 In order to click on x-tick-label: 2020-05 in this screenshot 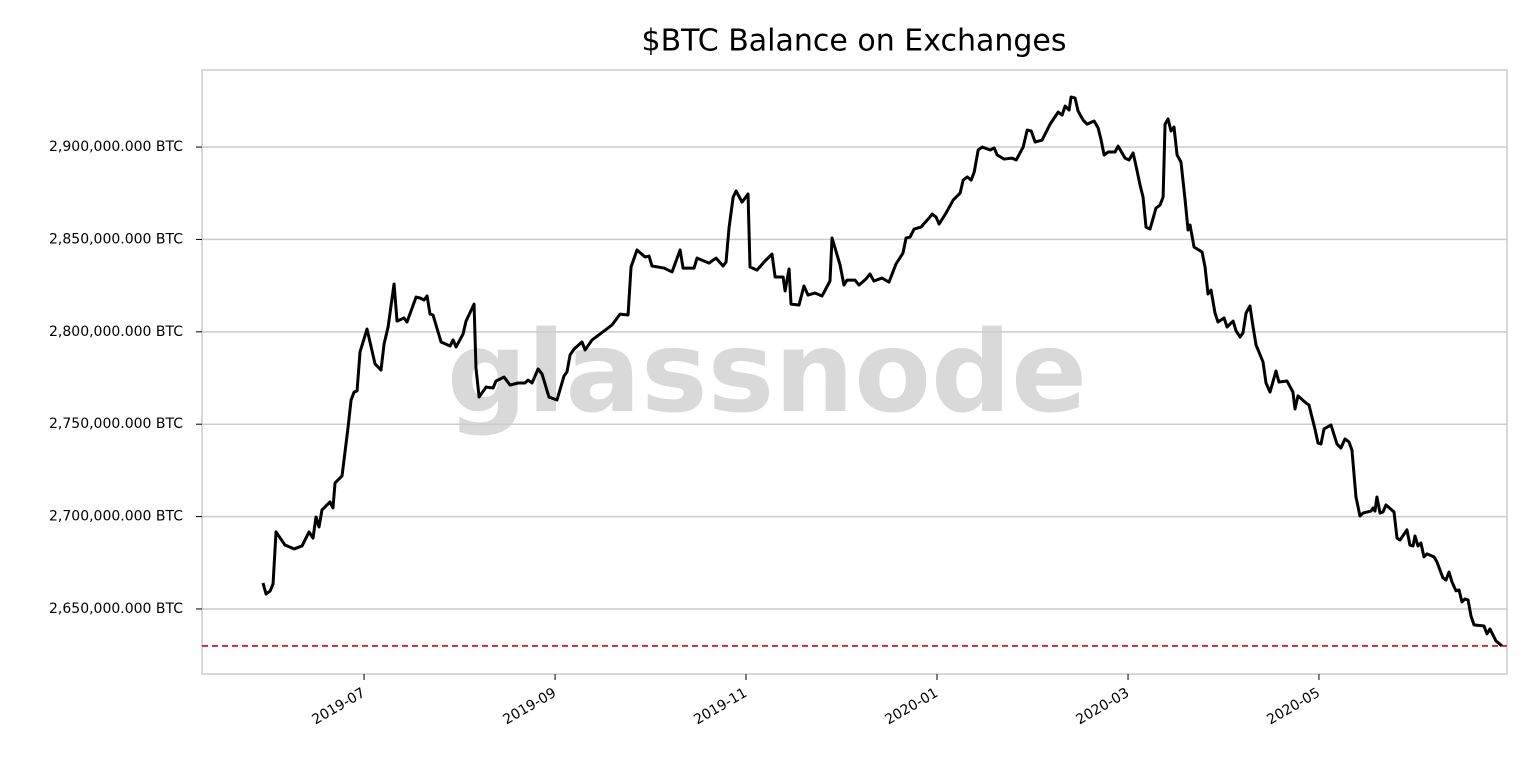, I will do `click(1293, 706)`.